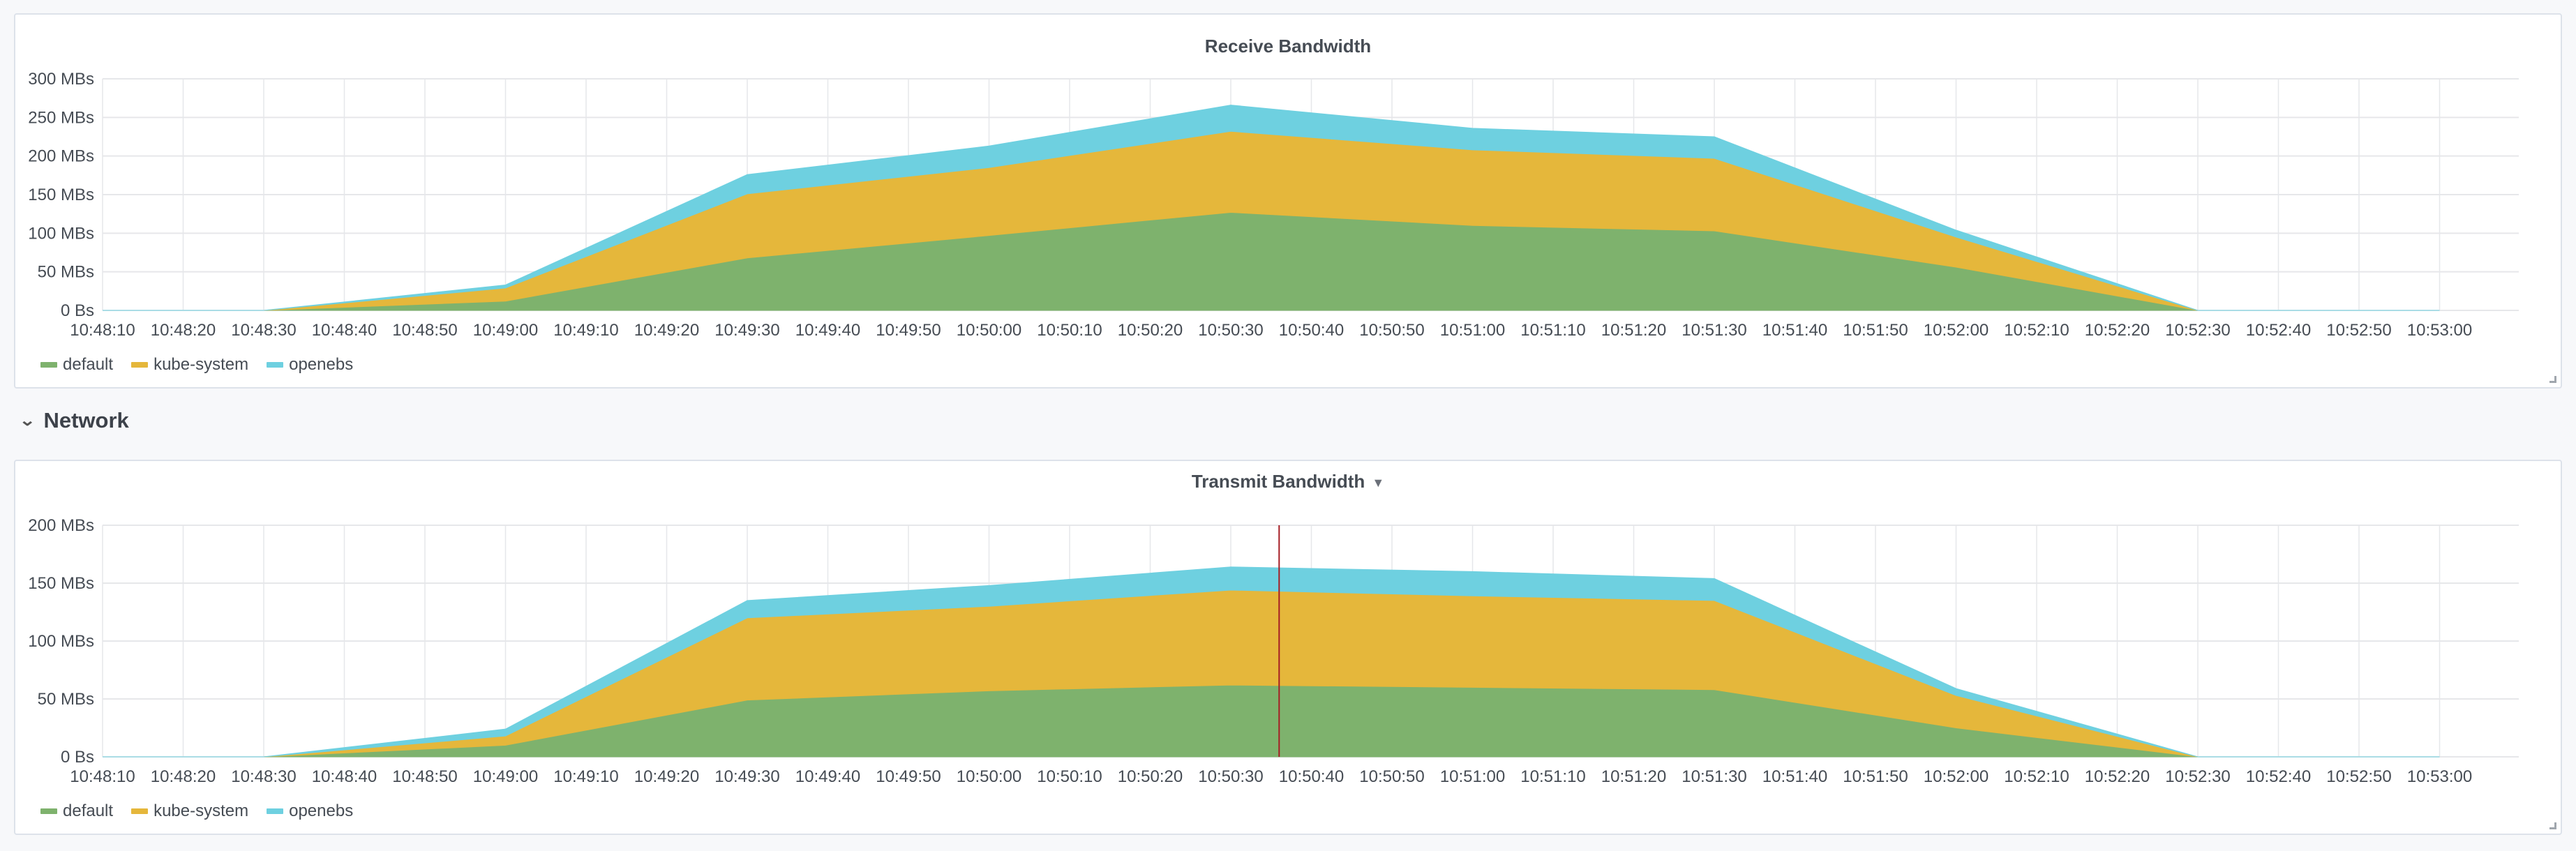  What do you see at coordinates (1633, 776) in the screenshot?
I see `x-tick-label: 10:51:20` at bounding box center [1633, 776].